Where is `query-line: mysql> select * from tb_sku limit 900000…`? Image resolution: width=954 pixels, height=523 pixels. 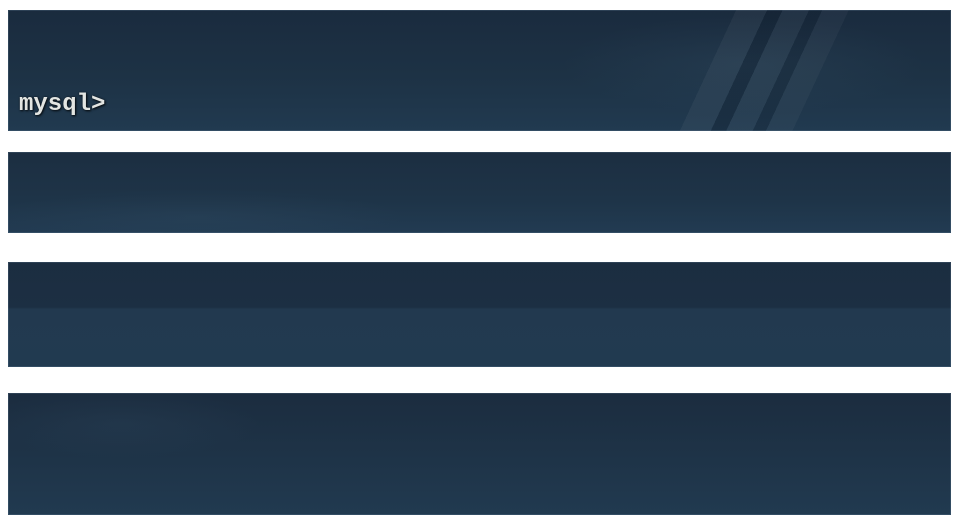 query-line: mysql> select * from tb_sku limit 900000… is located at coordinates (485, 512).